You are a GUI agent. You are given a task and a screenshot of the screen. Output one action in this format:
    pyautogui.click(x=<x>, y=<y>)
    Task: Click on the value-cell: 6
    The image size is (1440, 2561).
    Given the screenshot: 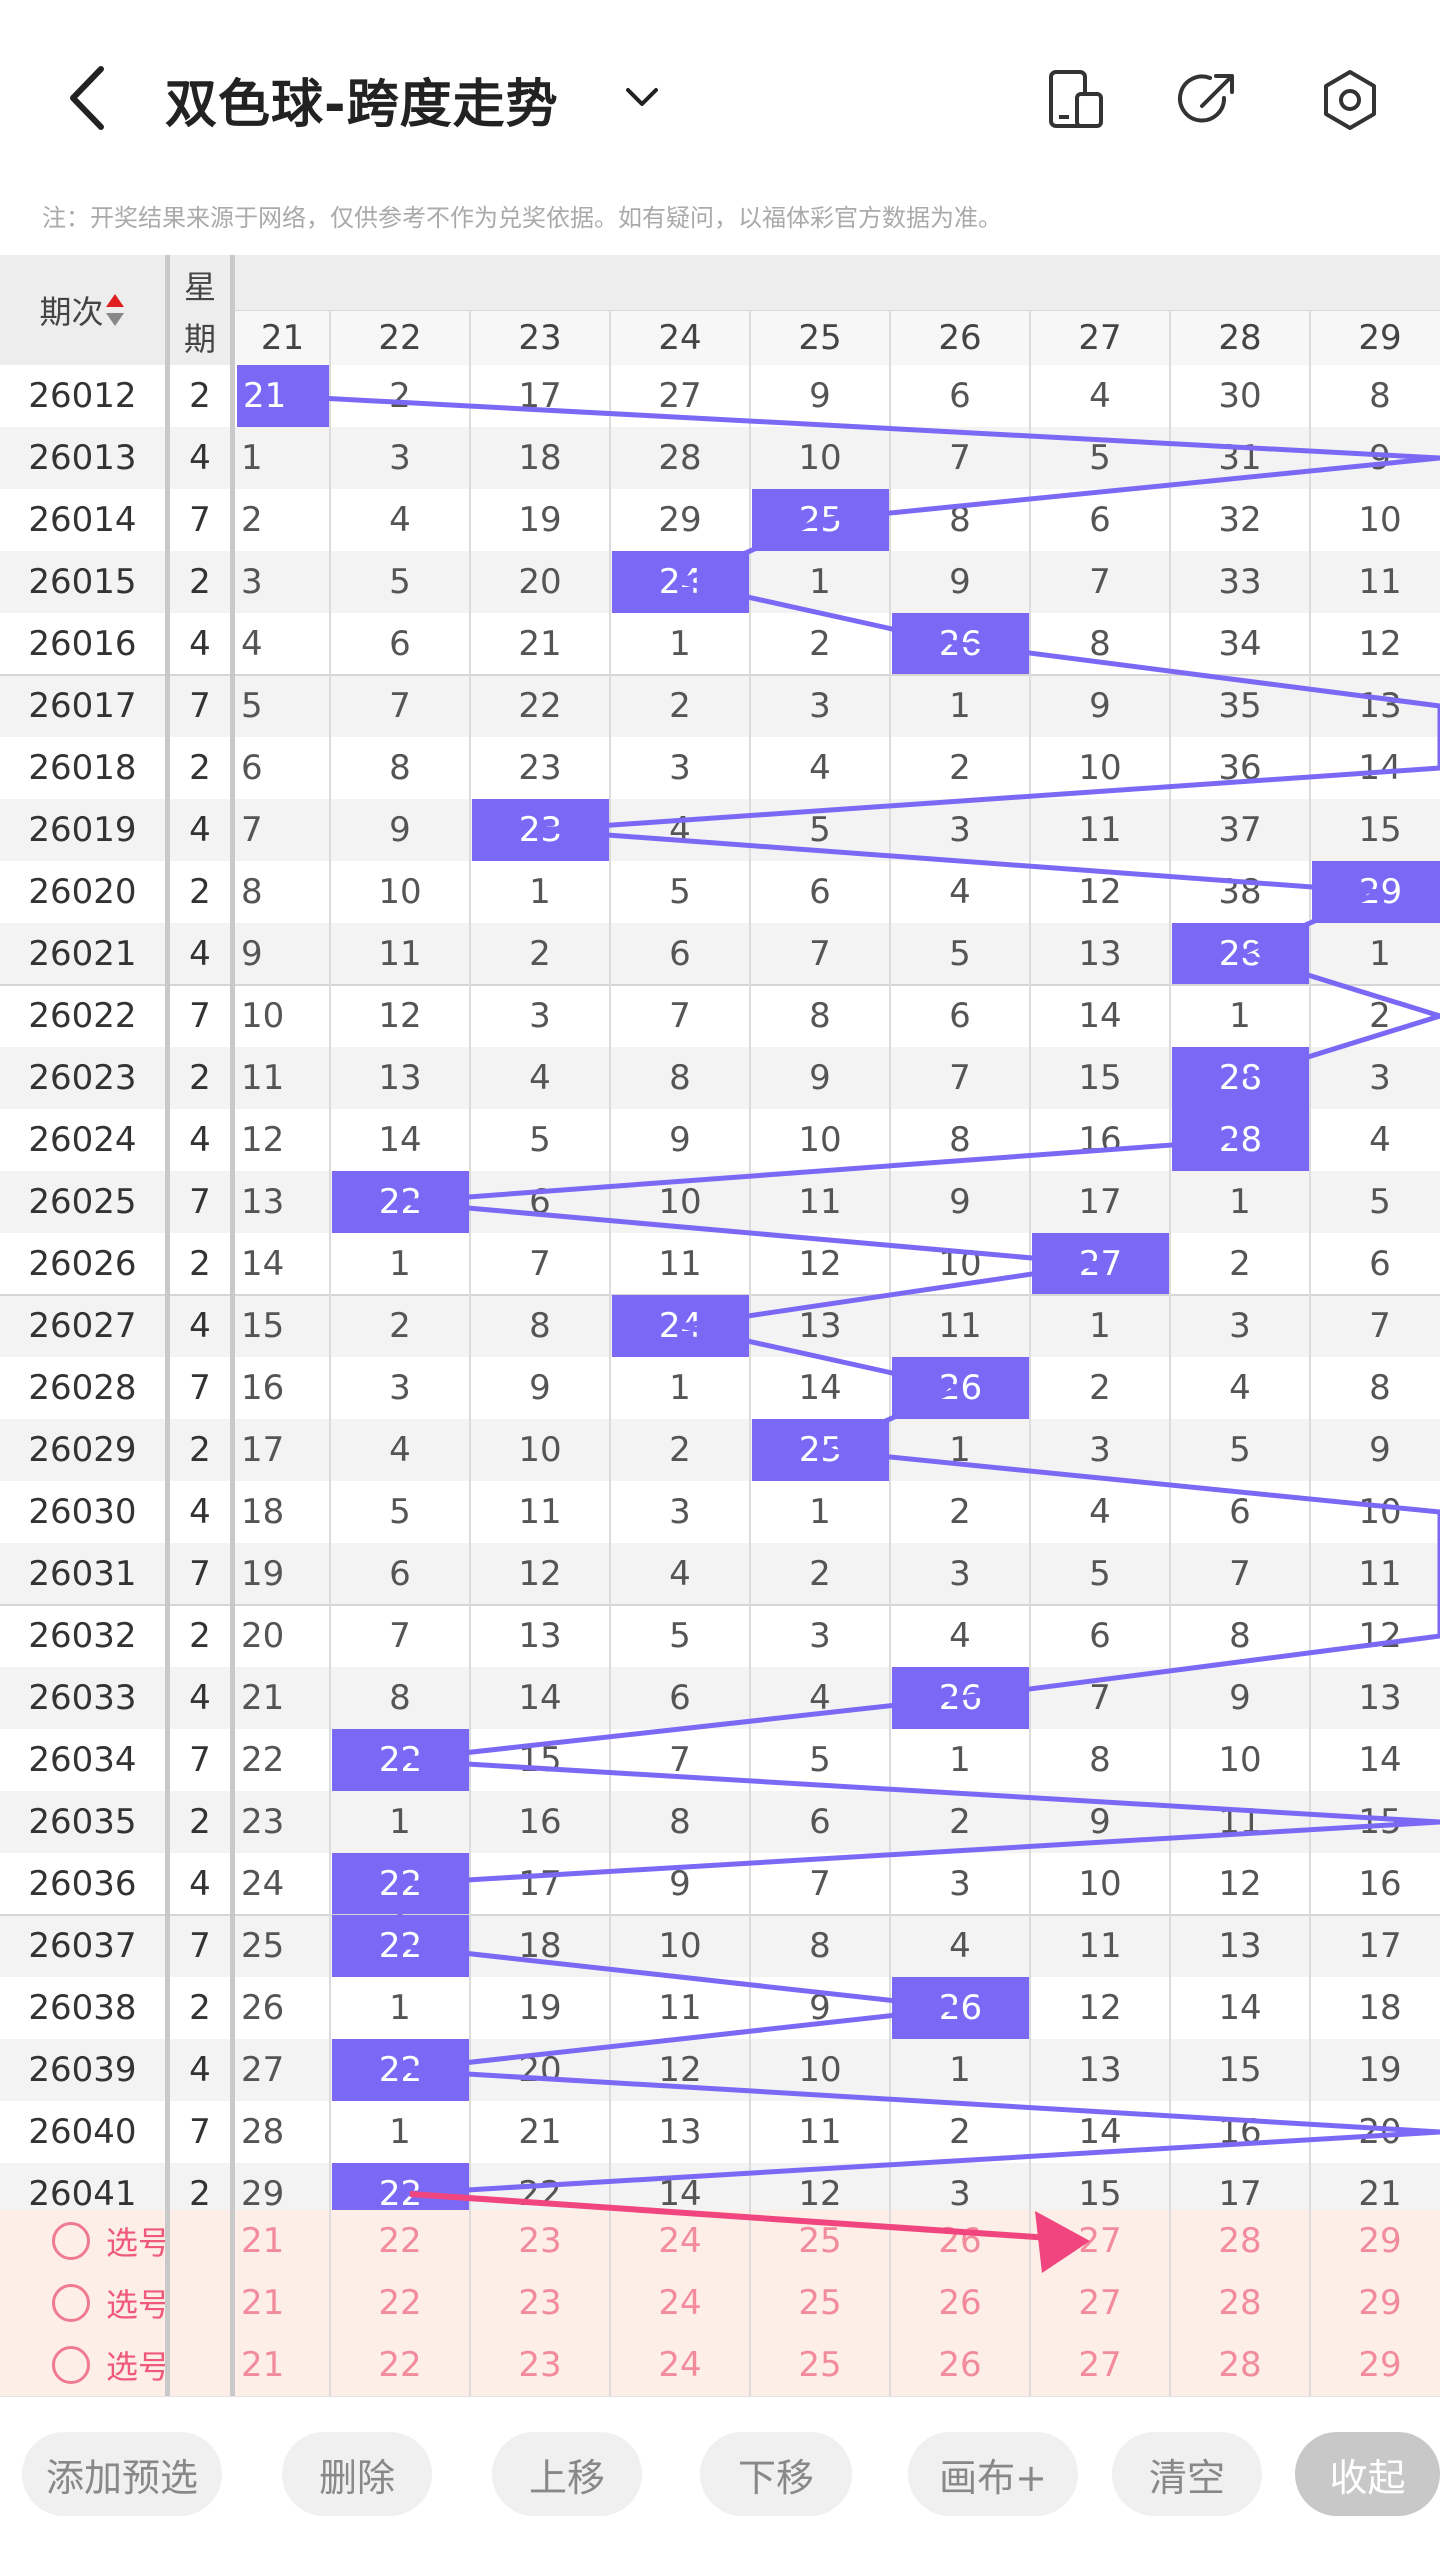 What is the action you would take?
    pyautogui.click(x=960, y=396)
    